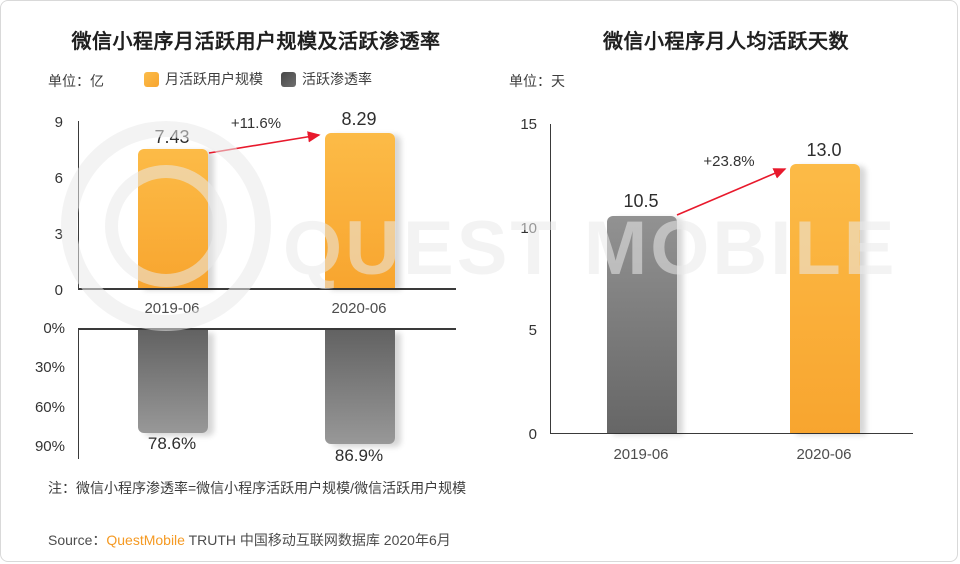  Describe the element at coordinates (77, 540) in the screenshot. I see `source-prefix: Source：` at that location.